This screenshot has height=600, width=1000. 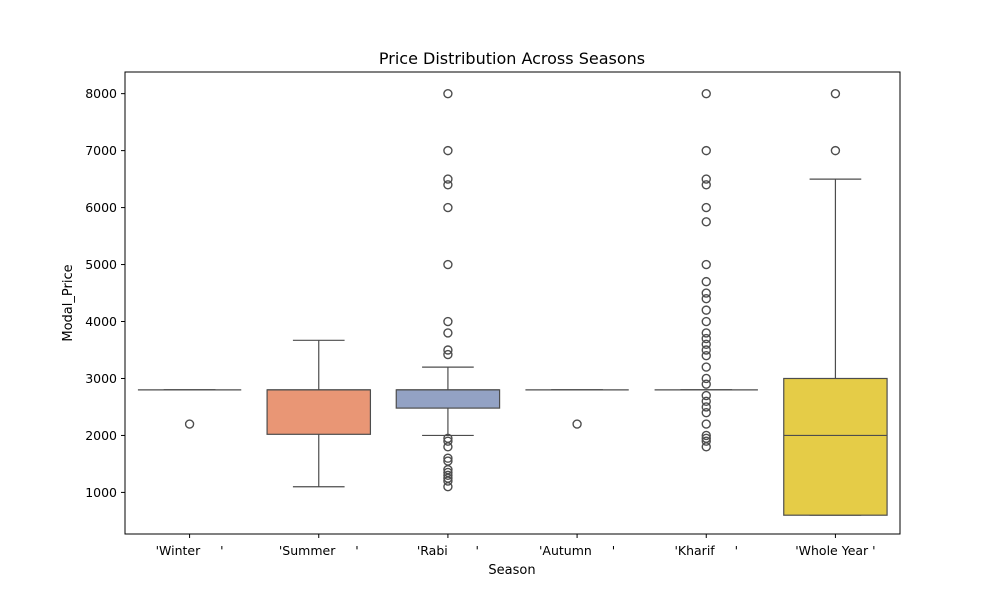 What do you see at coordinates (68, 302) in the screenshot?
I see `y-axis-label: Modal_Price` at bounding box center [68, 302].